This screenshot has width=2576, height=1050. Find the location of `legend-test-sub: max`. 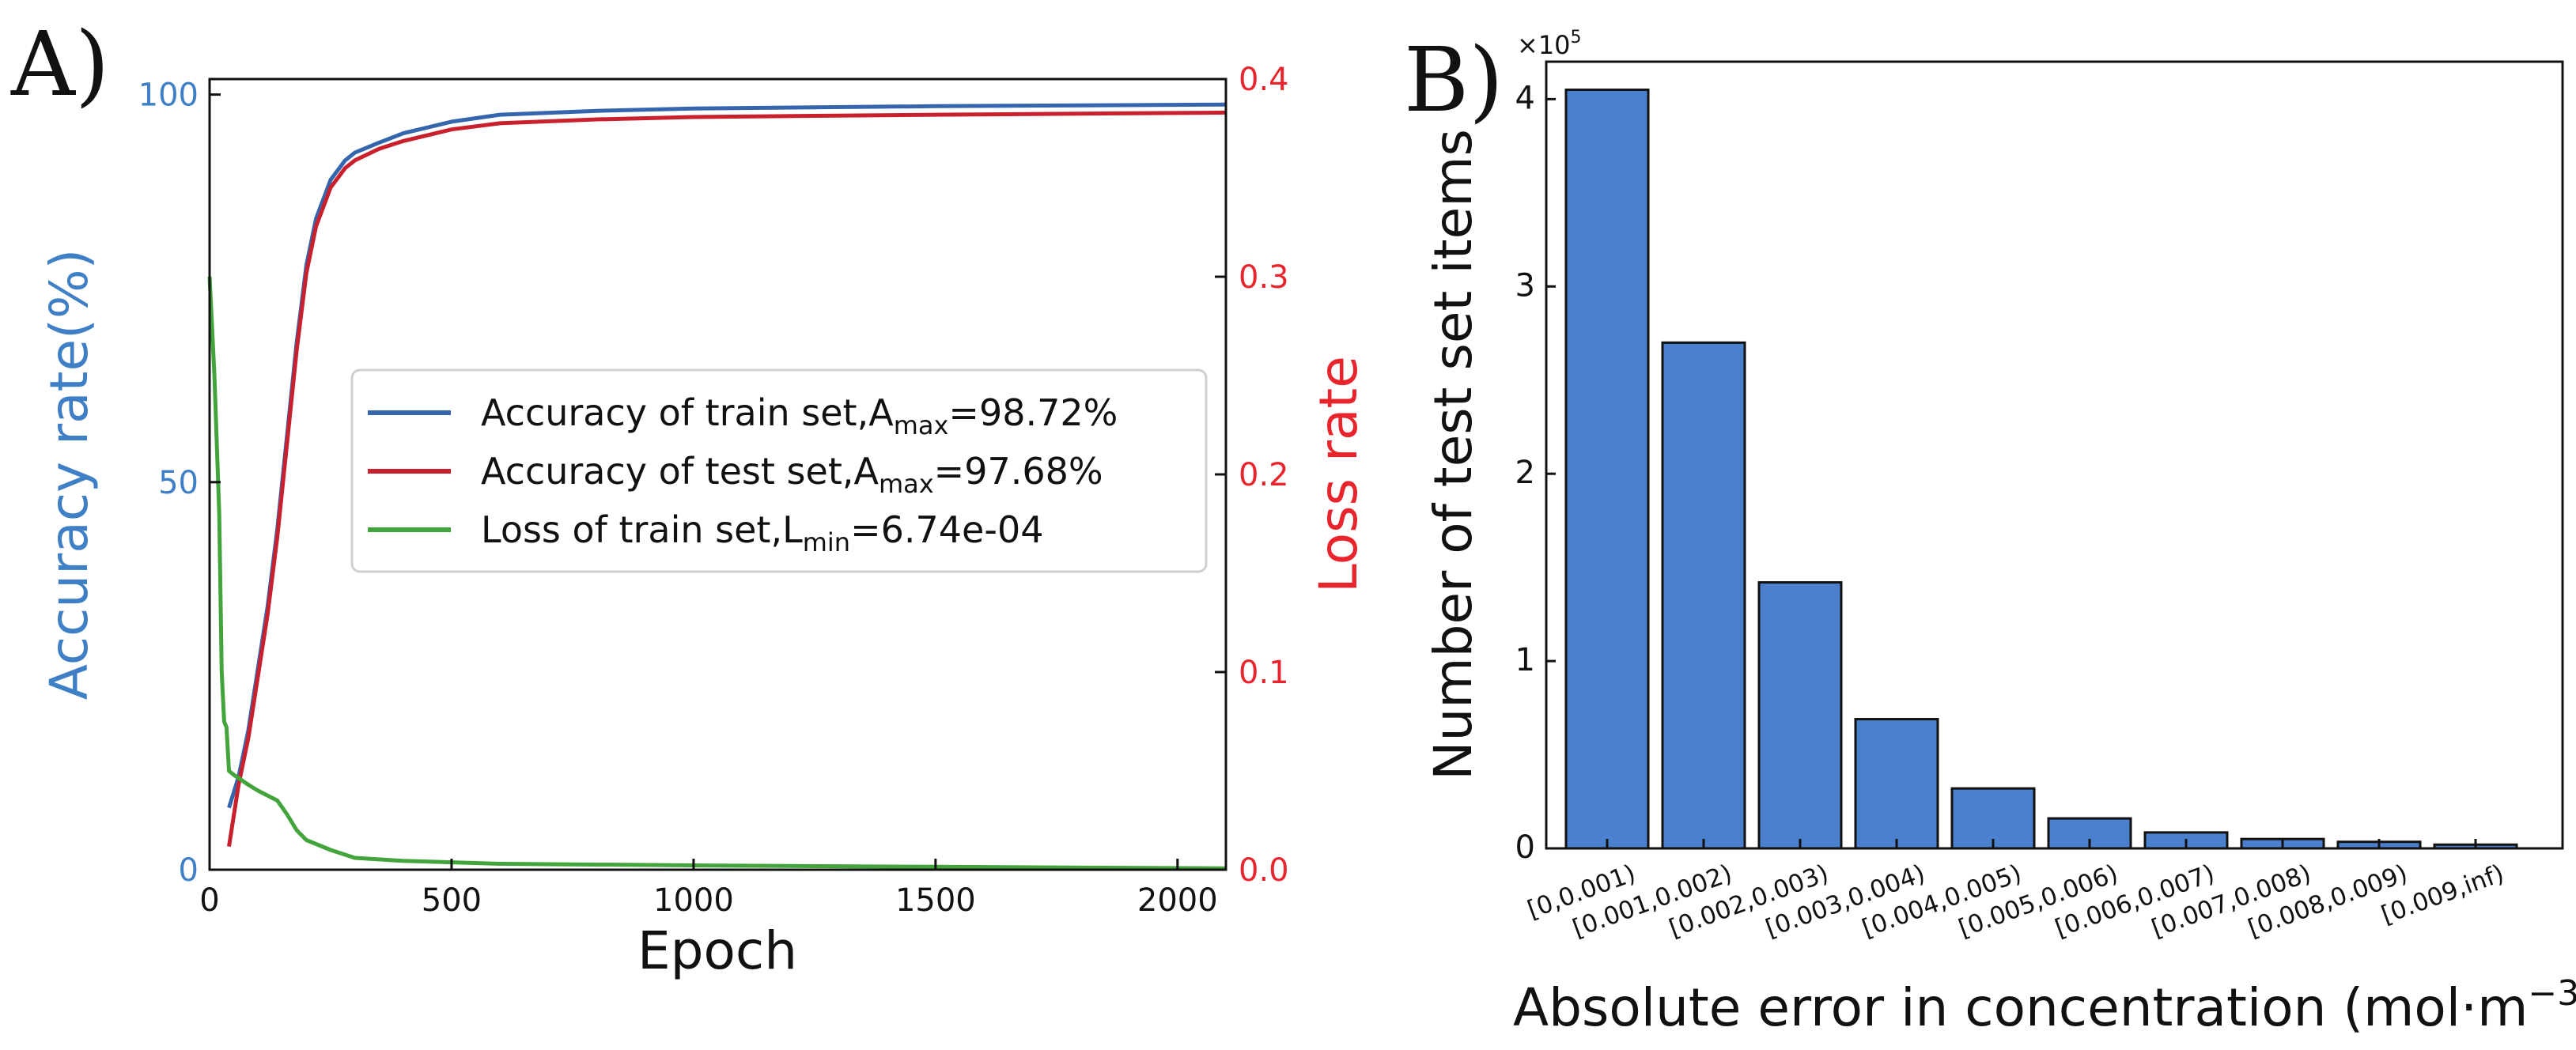

legend-test-sub: max is located at coordinates (907, 484).